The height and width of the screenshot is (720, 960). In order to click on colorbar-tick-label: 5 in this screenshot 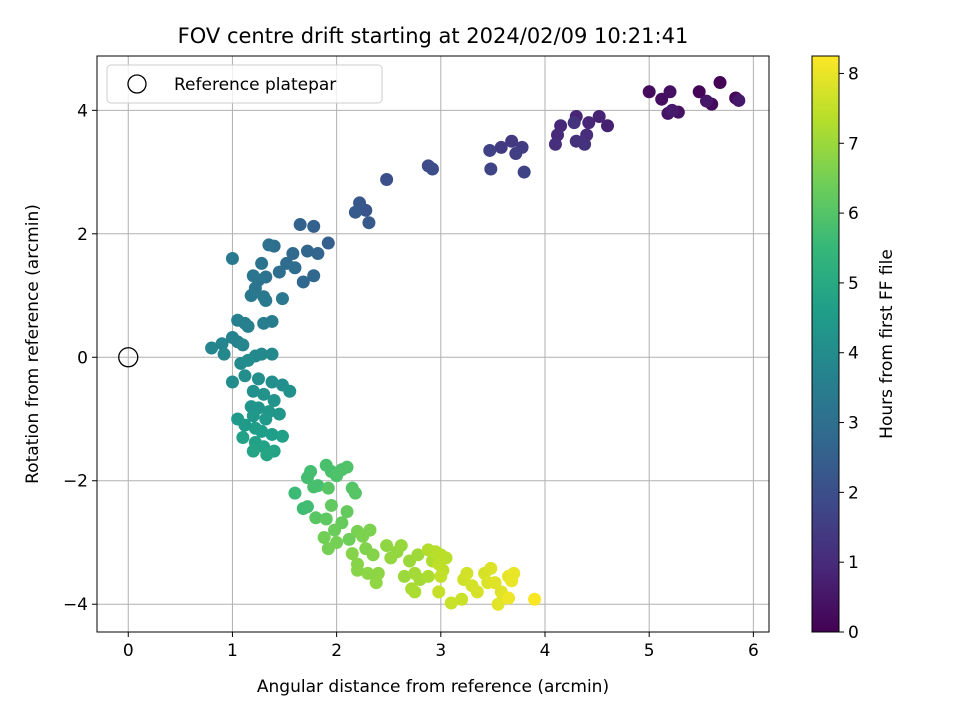, I will do `click(853, 284)`.